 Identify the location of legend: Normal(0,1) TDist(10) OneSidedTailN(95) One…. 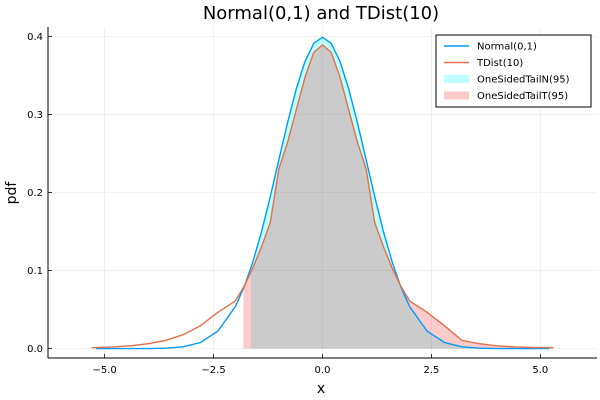
(513, 71).